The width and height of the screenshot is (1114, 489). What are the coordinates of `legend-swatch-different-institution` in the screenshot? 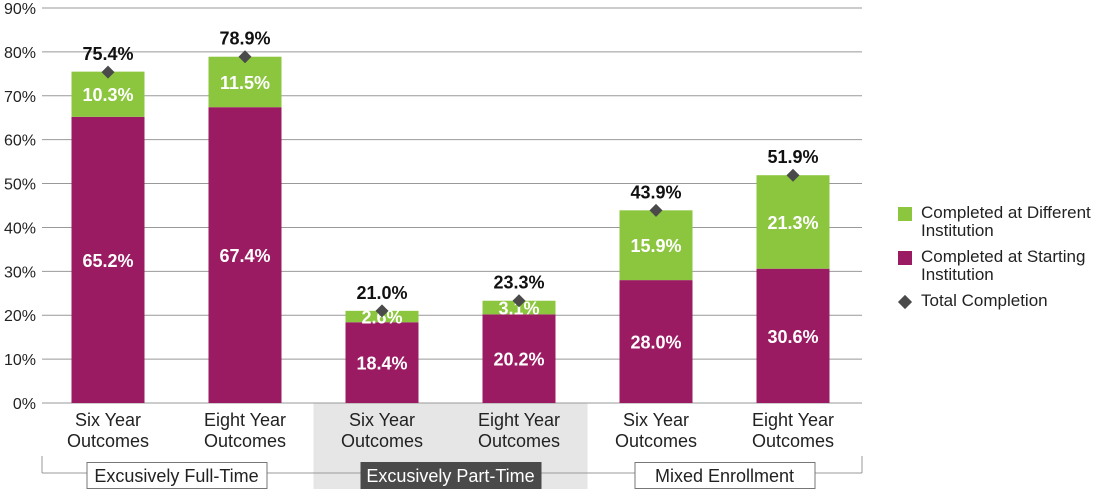 It's located at (905, 214).